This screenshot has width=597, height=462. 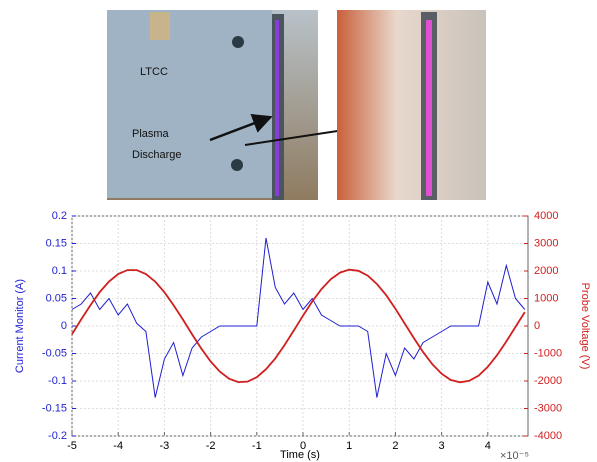 I want to click on y-tick-label: -0.05, so click(x=54, y=353).